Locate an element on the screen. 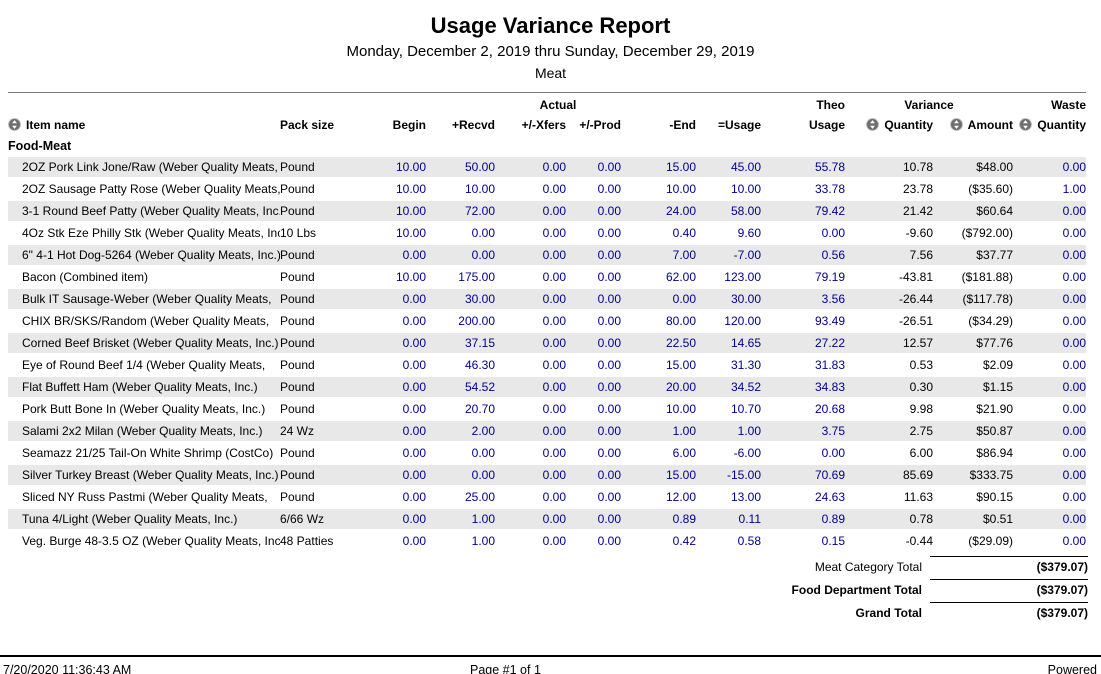 The image size is (1101, 674). cell-recvd: 72.00 is located at coordinates (460, 211).